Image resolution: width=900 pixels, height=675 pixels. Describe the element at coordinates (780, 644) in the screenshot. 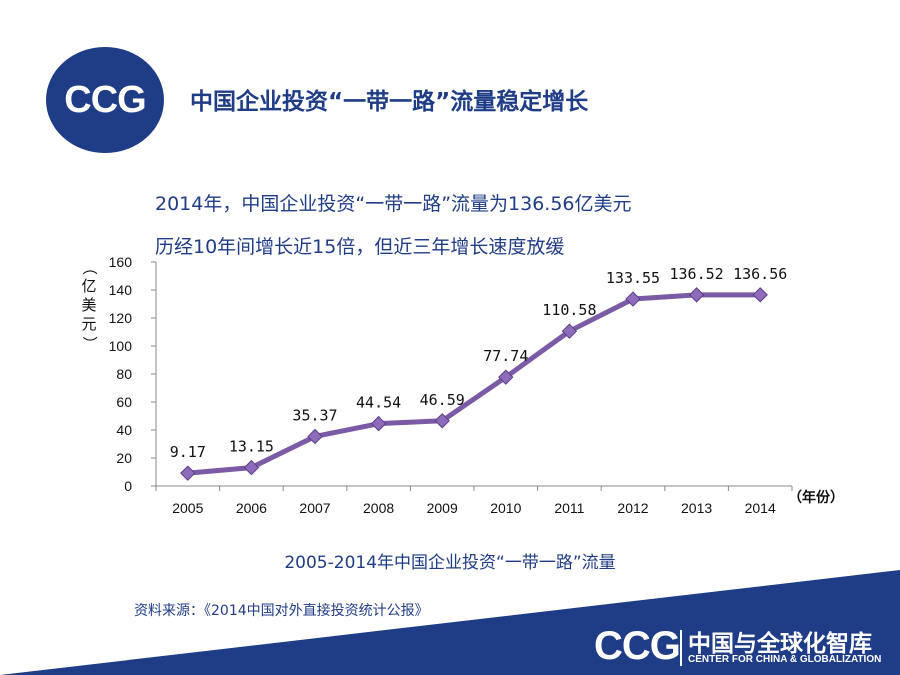

I see `footer-brand-chinese: 中国与全球化智库` at that location.